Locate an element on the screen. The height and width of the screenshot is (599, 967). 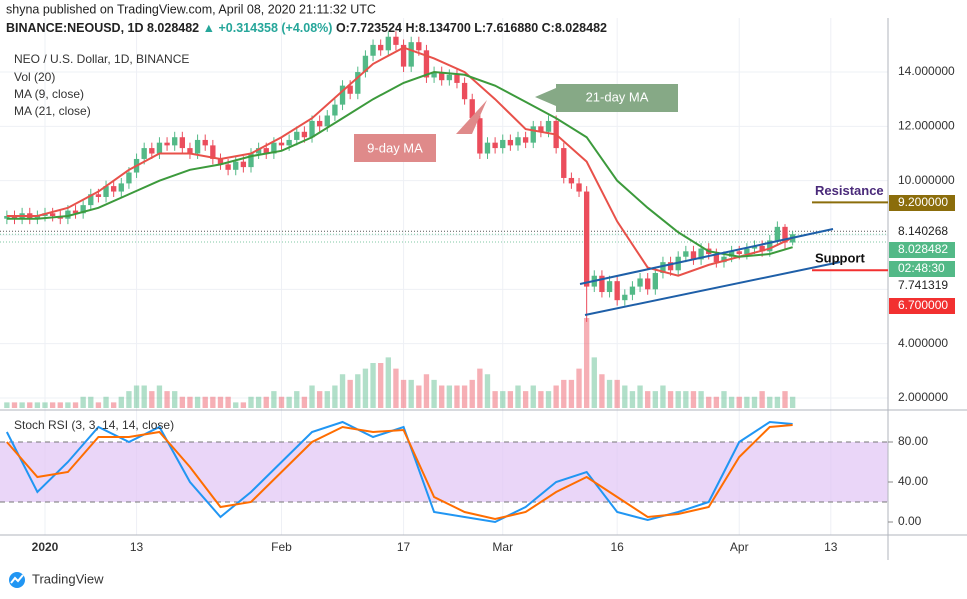
footer: TradingView is located at coordinates (68, 578).